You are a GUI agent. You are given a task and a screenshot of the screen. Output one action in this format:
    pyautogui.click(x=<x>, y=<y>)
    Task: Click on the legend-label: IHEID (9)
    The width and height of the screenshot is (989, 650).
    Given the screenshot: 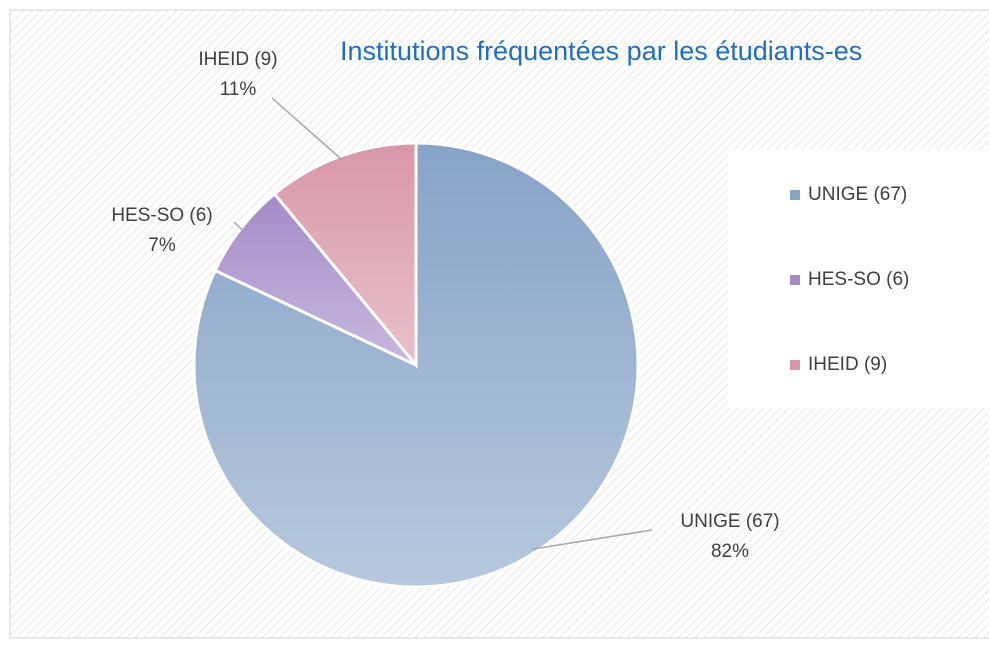 What is the action you would take?
    pyautogui.click(x=847, y=364)
    